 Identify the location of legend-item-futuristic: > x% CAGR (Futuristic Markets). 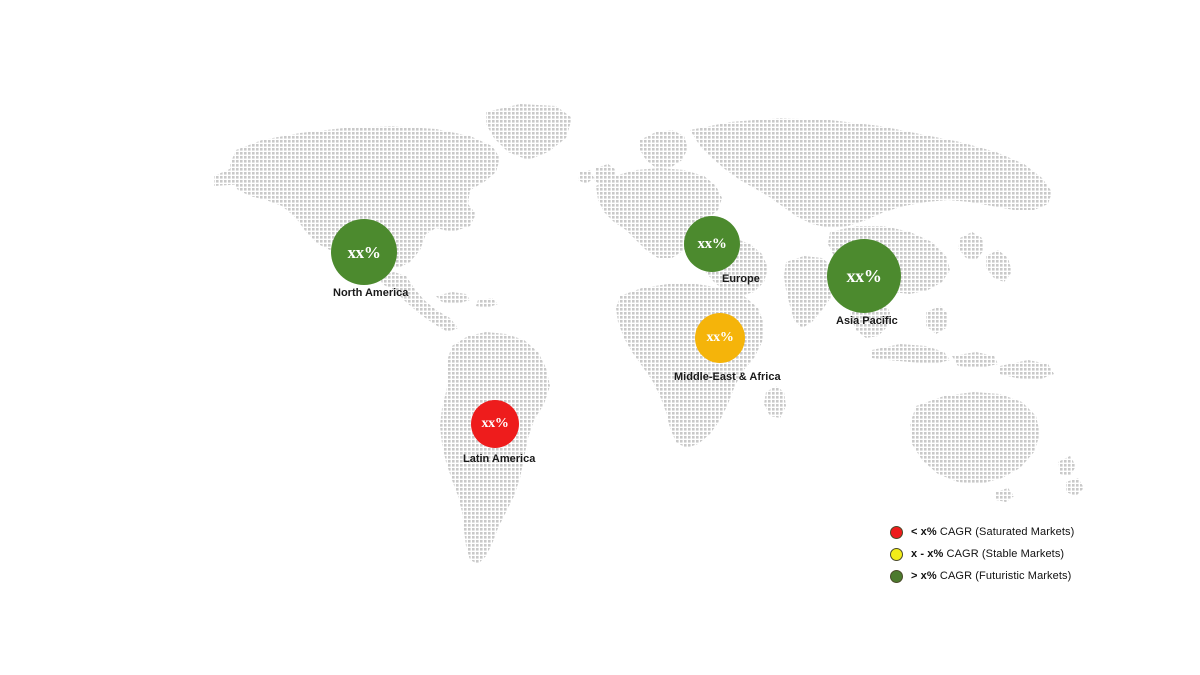
(982, 576).